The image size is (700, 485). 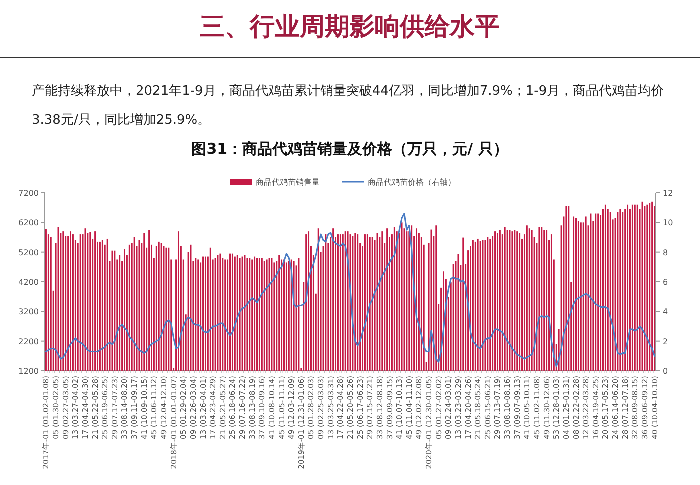 I want to click on y-tick-label: 3200, so click(x=28, y=312).